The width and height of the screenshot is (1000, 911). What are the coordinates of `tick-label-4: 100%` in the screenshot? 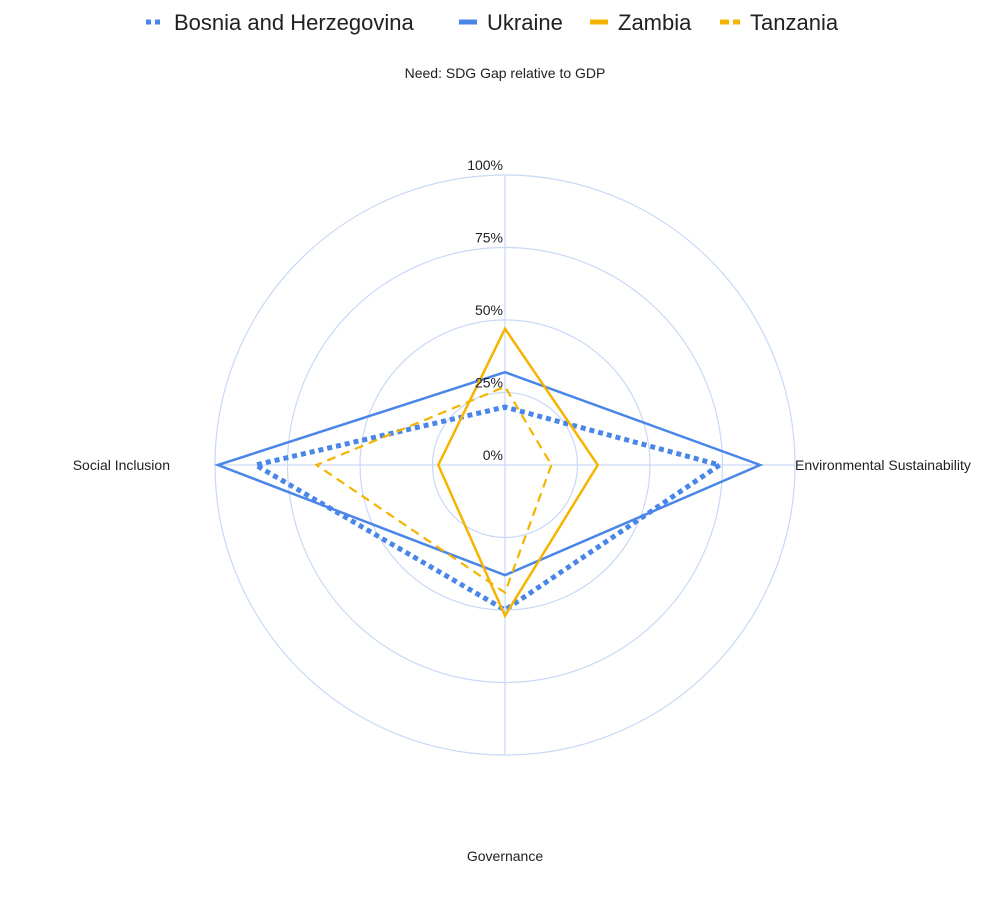 It's located at (485, 165).